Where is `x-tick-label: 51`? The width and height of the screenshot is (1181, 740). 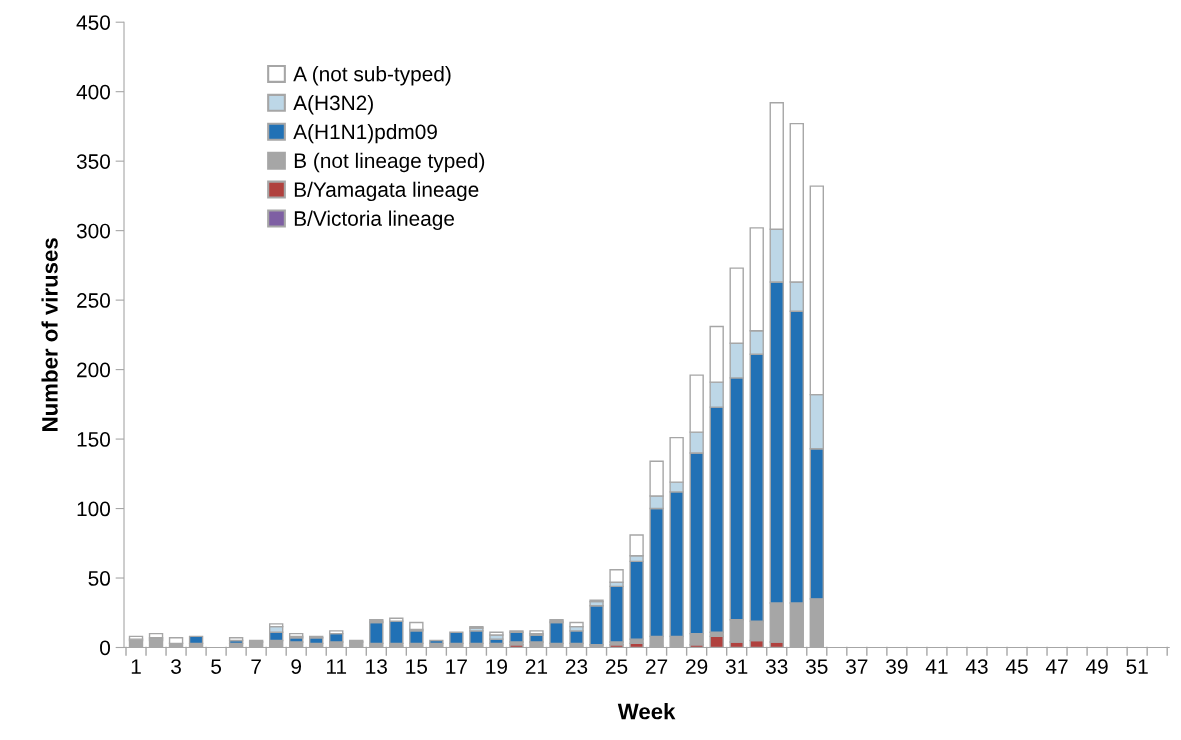
x-tick-label: 51 is located at coordinates (1137, 666).